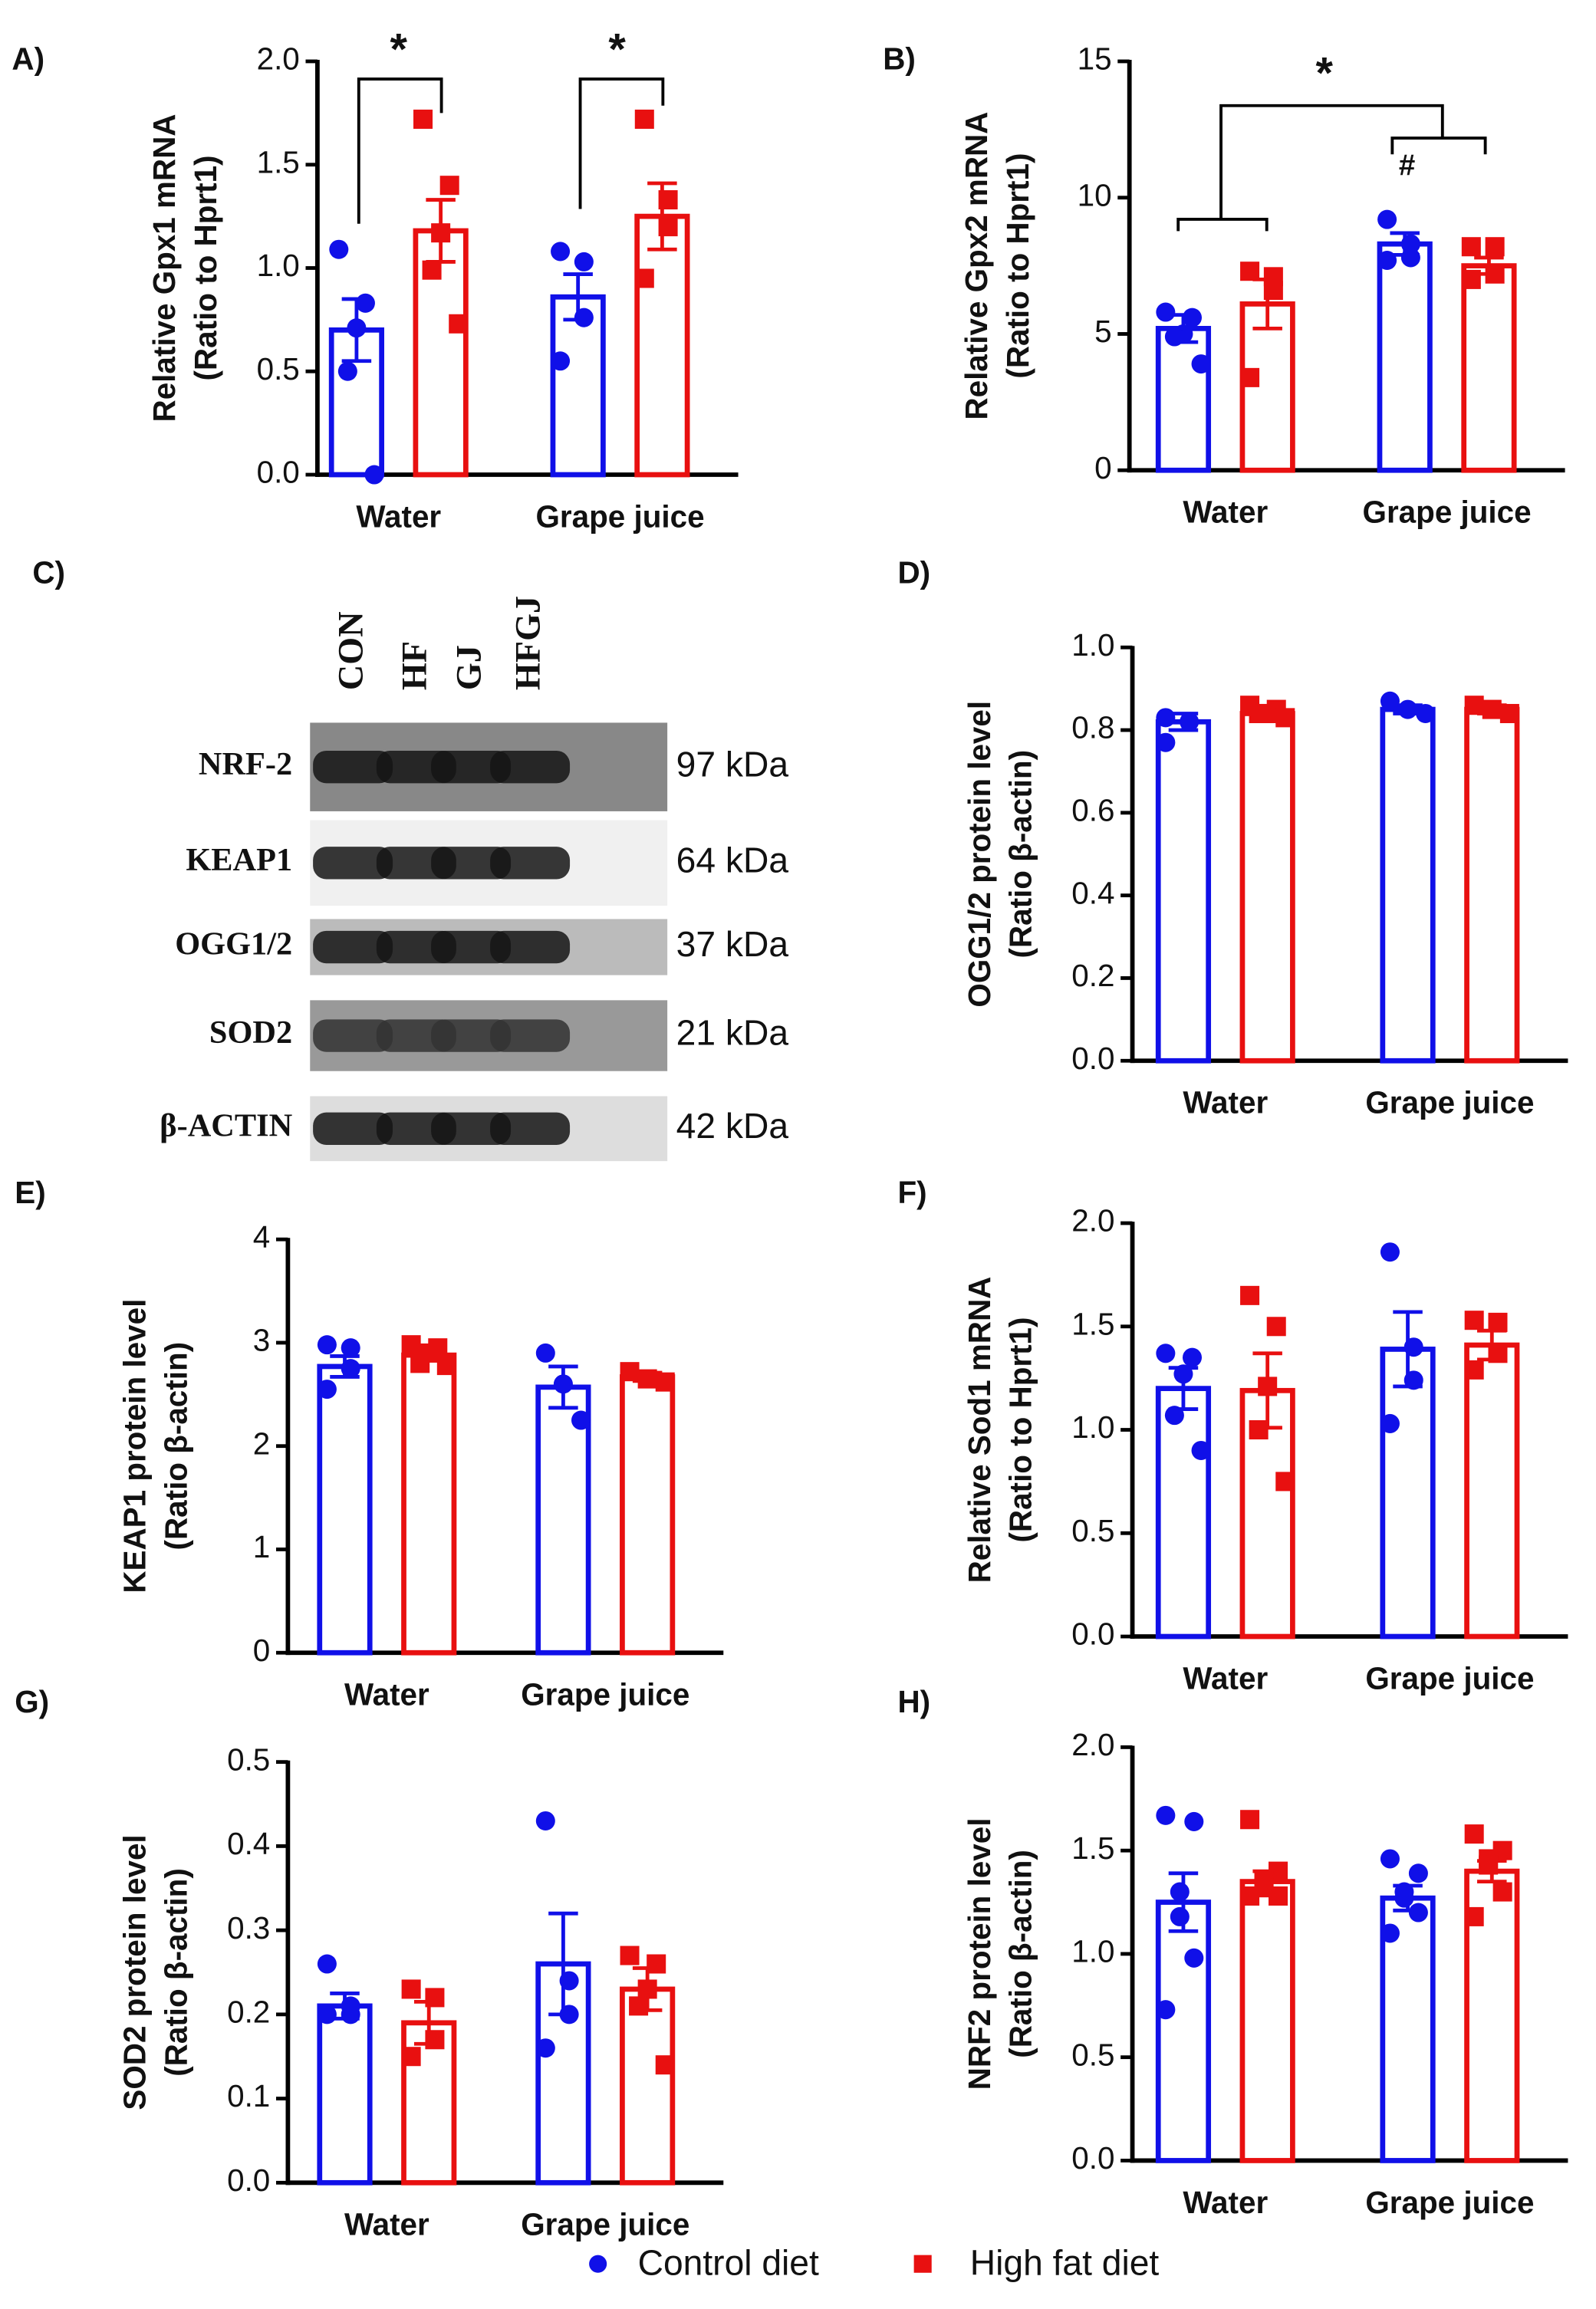 The height and width of the screenshot is (2309, 1596). What do you see at coordinates (1092, 1951) in the screenshot?
I see `y-tick-label: 1.0` at bounding box center [1092, 1951].